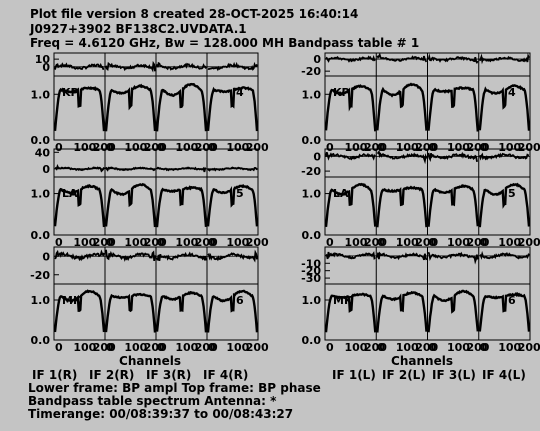  What do you see at coordinates (512, 300) in the screenshot?
I see `antenna-number: 6` at bounding box center [512, 300].